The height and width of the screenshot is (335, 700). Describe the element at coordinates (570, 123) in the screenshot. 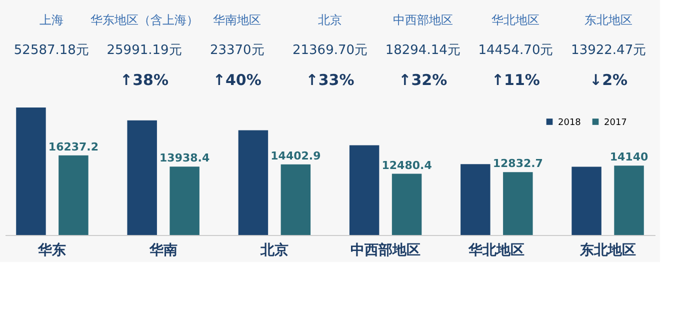

I see `legend-label: 2018` at that location.